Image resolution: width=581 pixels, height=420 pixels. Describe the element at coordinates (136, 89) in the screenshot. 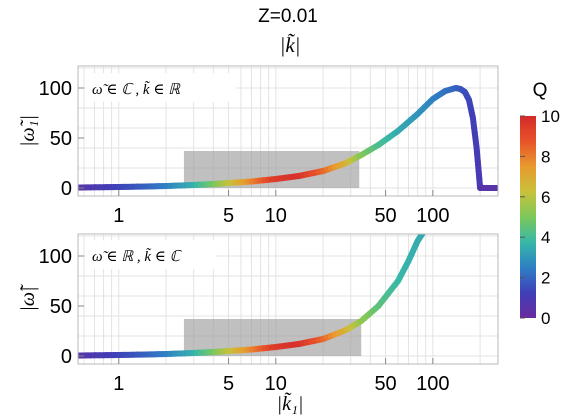

I see `annotation-top: ω̃ ∈ ℂ , k̃ ∈ ℝ` at that location.